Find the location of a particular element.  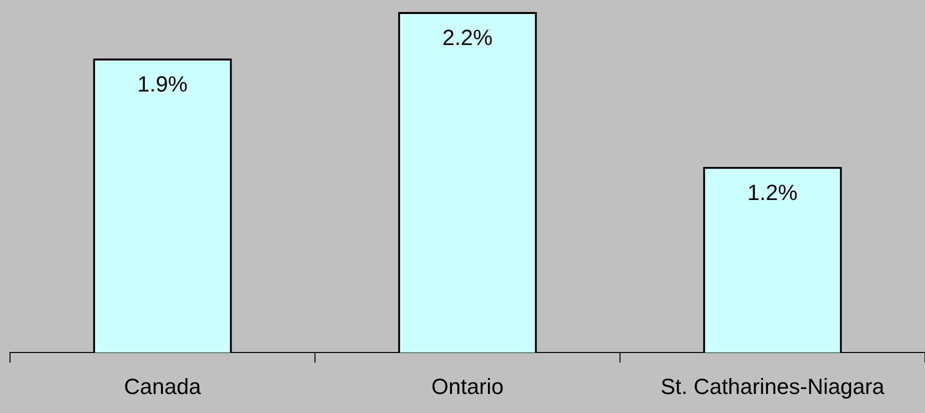

data-label: 1.2% is located at coordinates (772, 192).